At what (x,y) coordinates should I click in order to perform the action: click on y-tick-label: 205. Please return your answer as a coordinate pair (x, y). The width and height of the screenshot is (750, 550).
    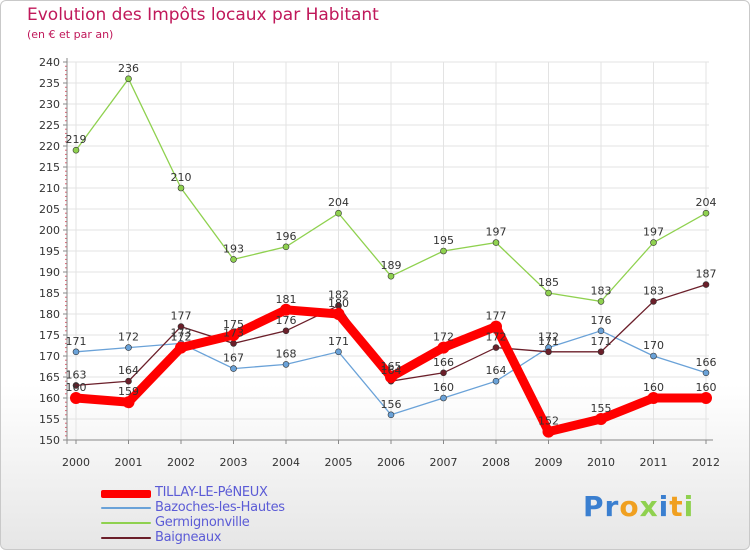
    Looking at the image, I should click on (49, 209).